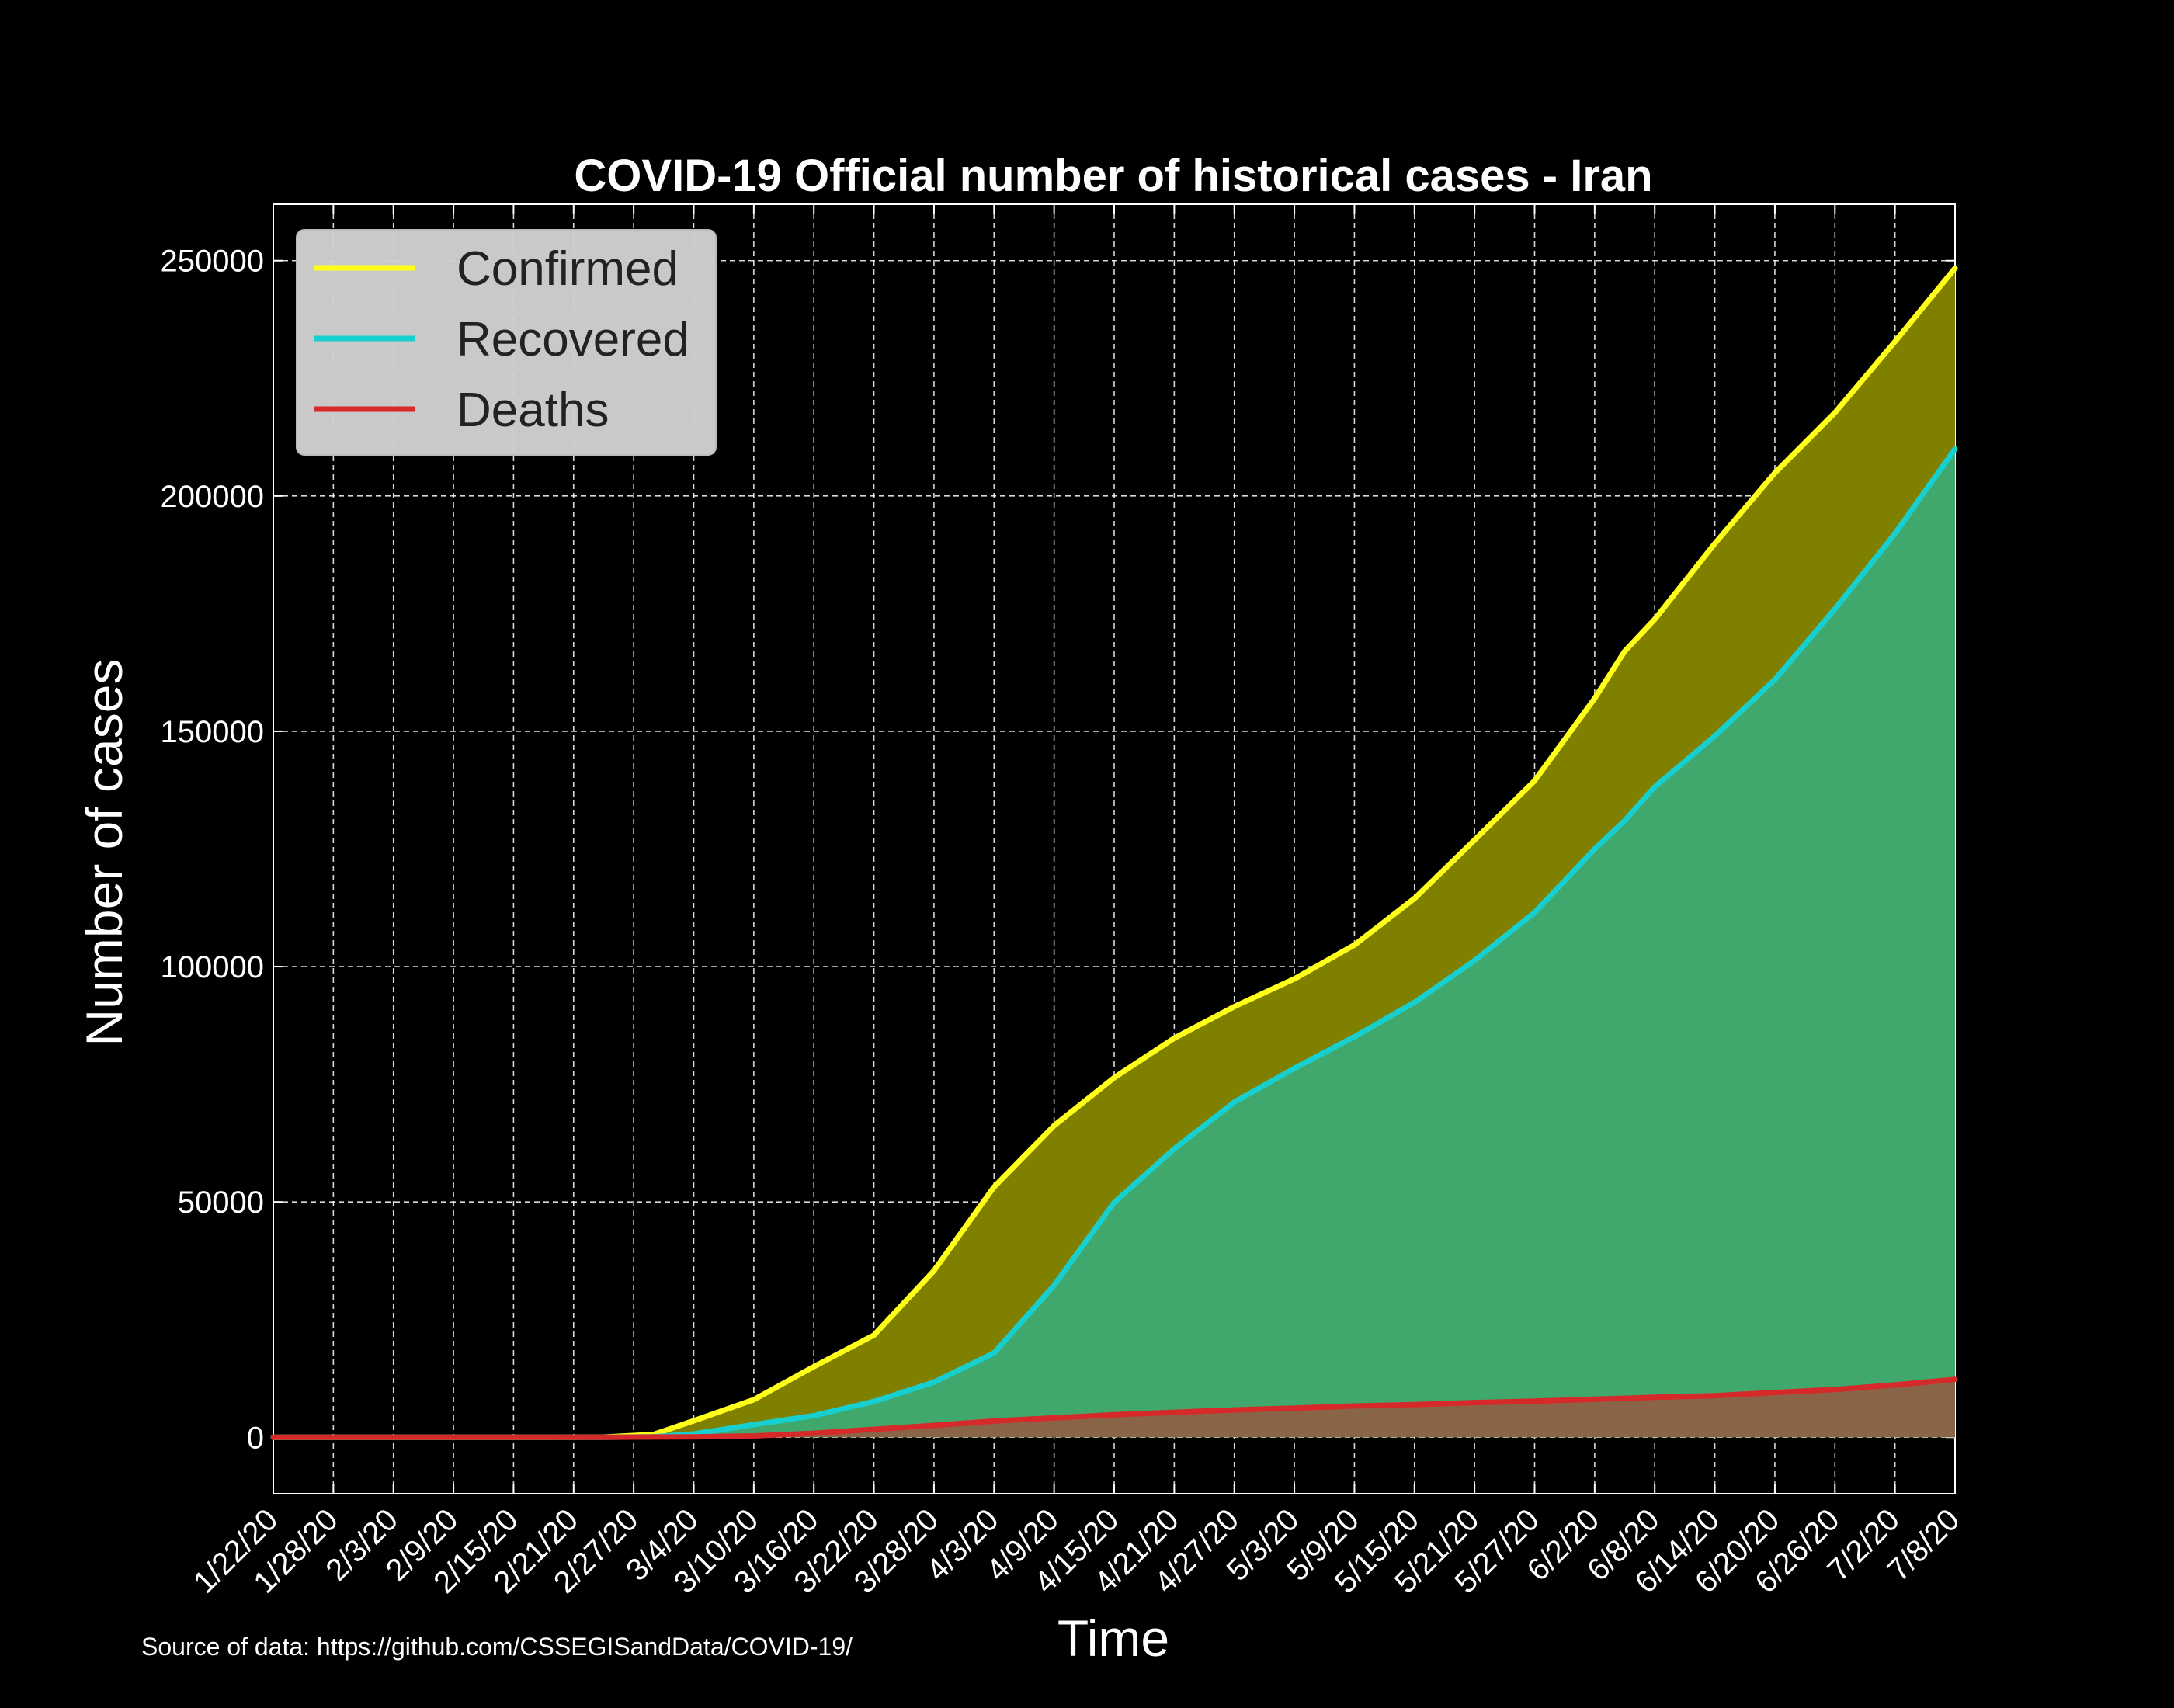 The height and width of the screenshot is (1708, 2174). What do you see at coordinates (256, 1438) in the screenshot?
I see `y-tick-label: 0` at bounding box center [256, 1438].